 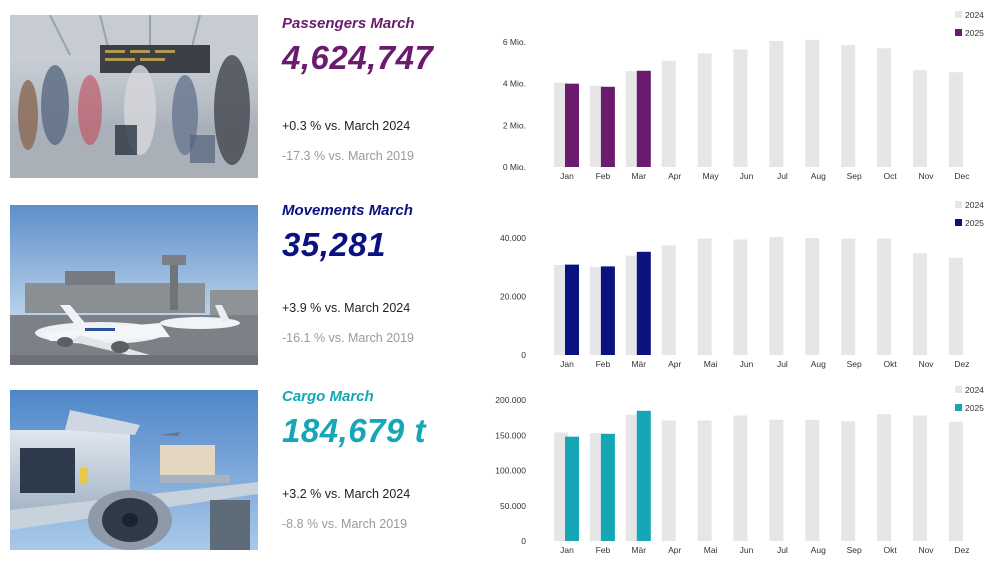 I want to click on y-tick-label: 150.000, so click(x=510, y=435).